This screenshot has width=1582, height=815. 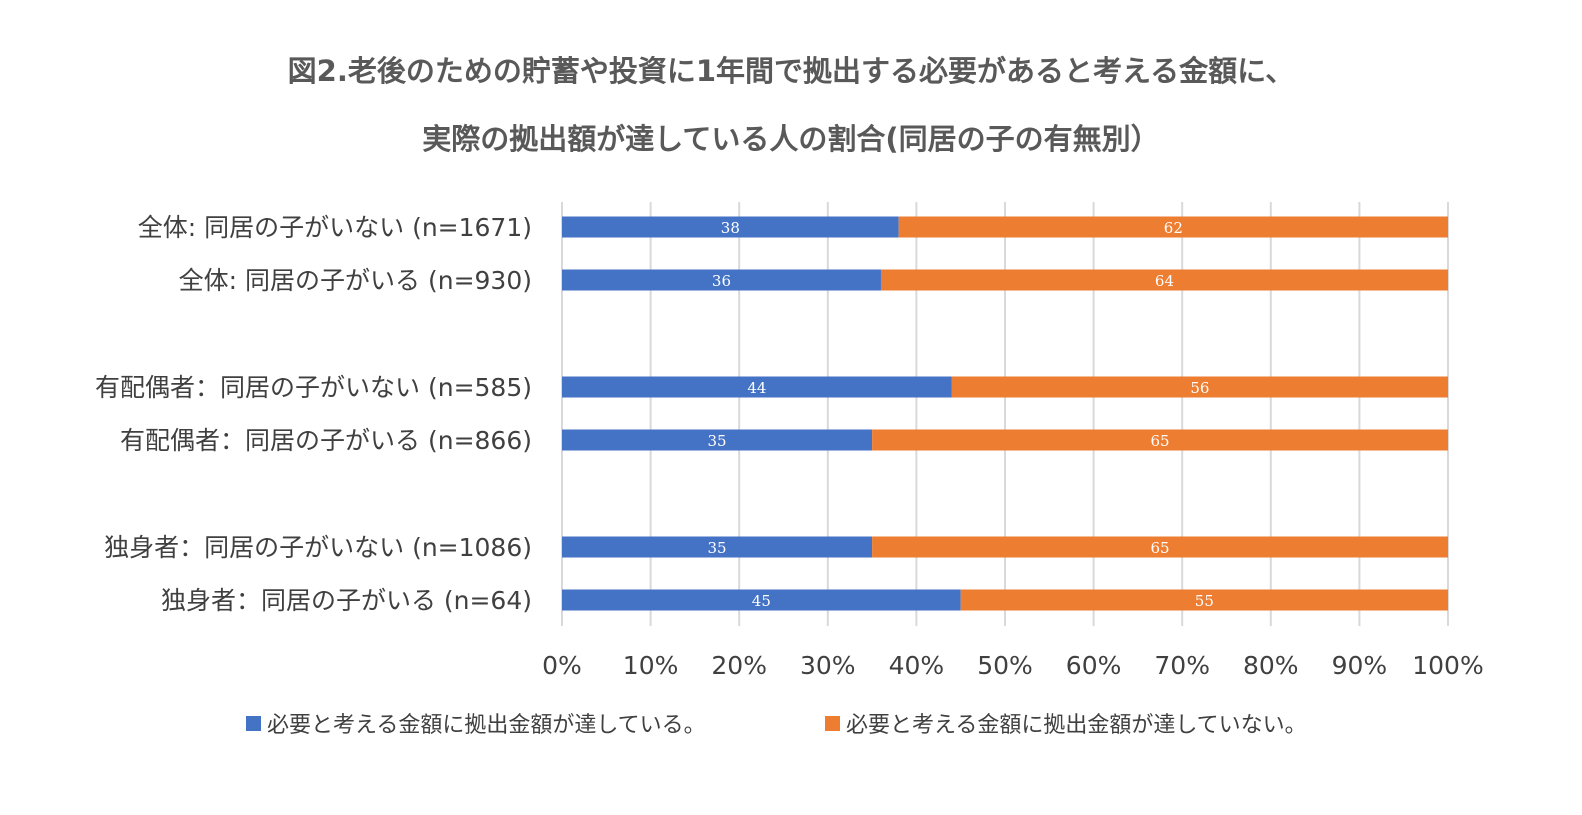 I want to click on legend-label: 必要と考える金額に拠出金額が達していない。, so click(x=1076, y=725).